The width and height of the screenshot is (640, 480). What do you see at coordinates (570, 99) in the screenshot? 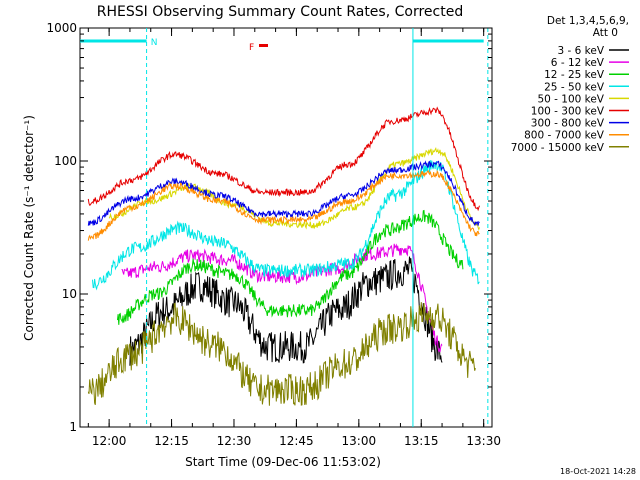
I see `legend-label-4: 50 - 100 keV` at bounding box center [570, 99].